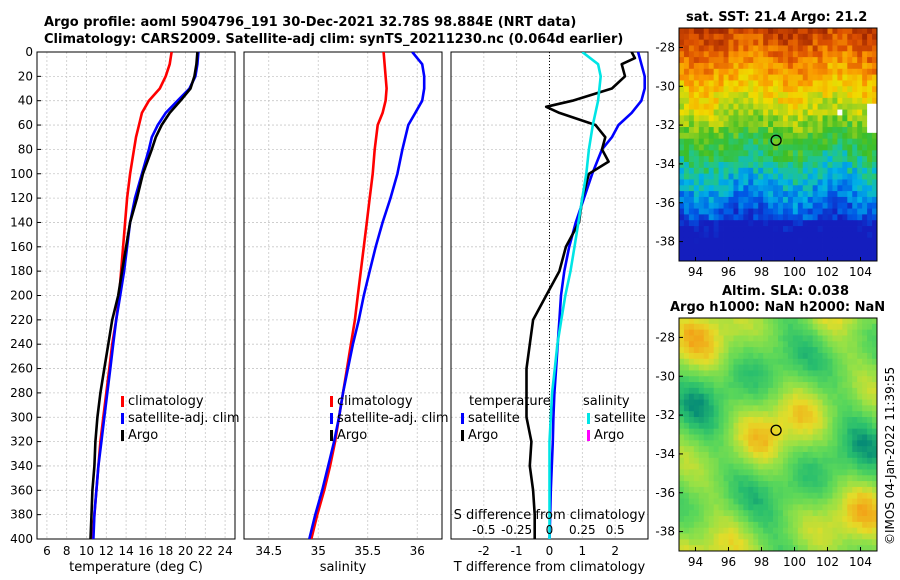 This screenshot has width=900, height=580. What do you see at coordinates (67, 551) in the screenshot?
I see `x-tick-label: 8` at bounding box center [67, 551].